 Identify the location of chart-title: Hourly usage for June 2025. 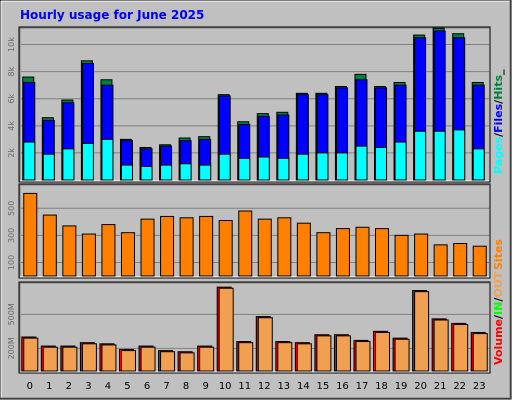
(112, 15).